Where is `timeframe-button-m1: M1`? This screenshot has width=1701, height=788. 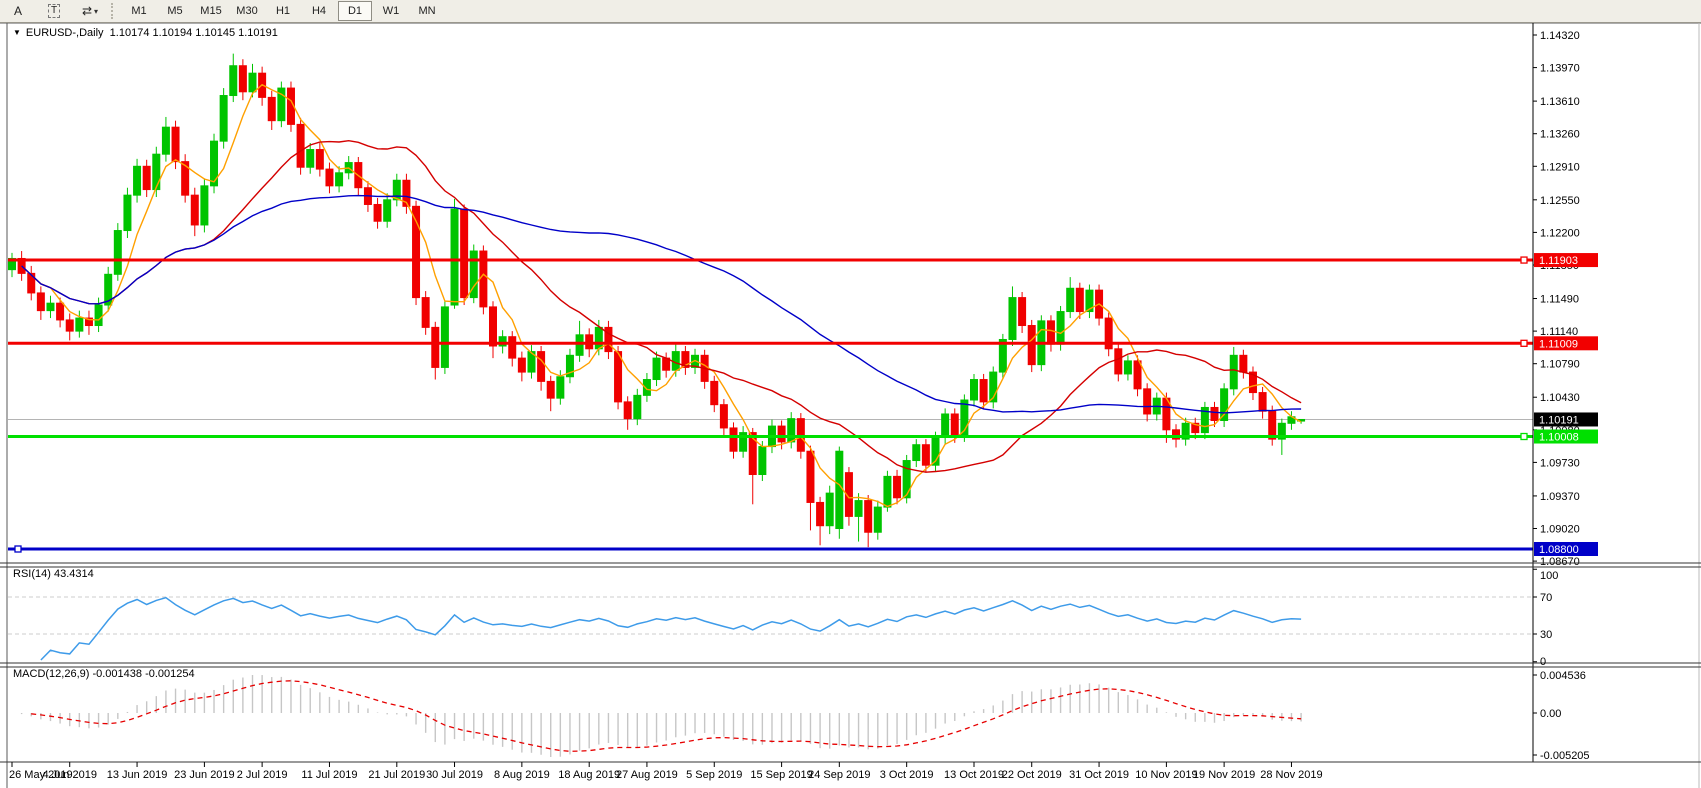 timeframe-button-m1: M1 is located at coordinates (139, 11).